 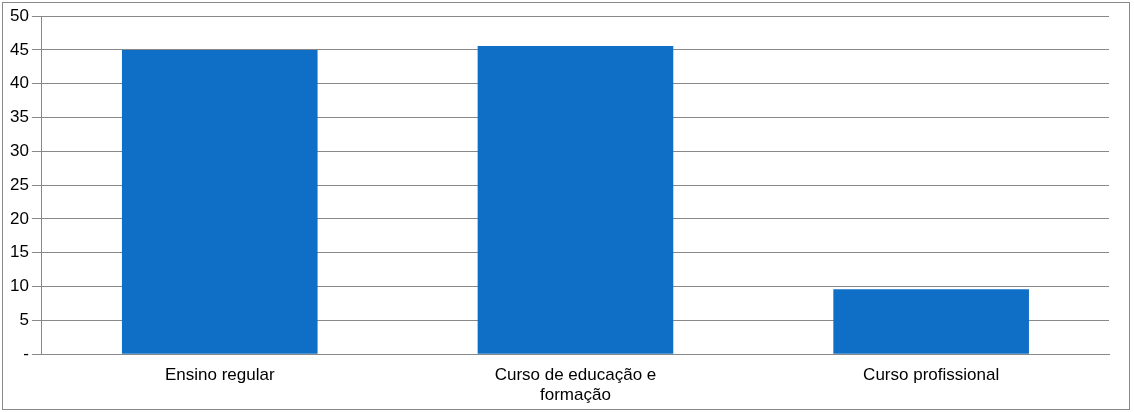 What do you see at coordinates (931, 375) in the screenshot?
I see `x-tick-label: Curso profissional` at bounding box center [931, 375].